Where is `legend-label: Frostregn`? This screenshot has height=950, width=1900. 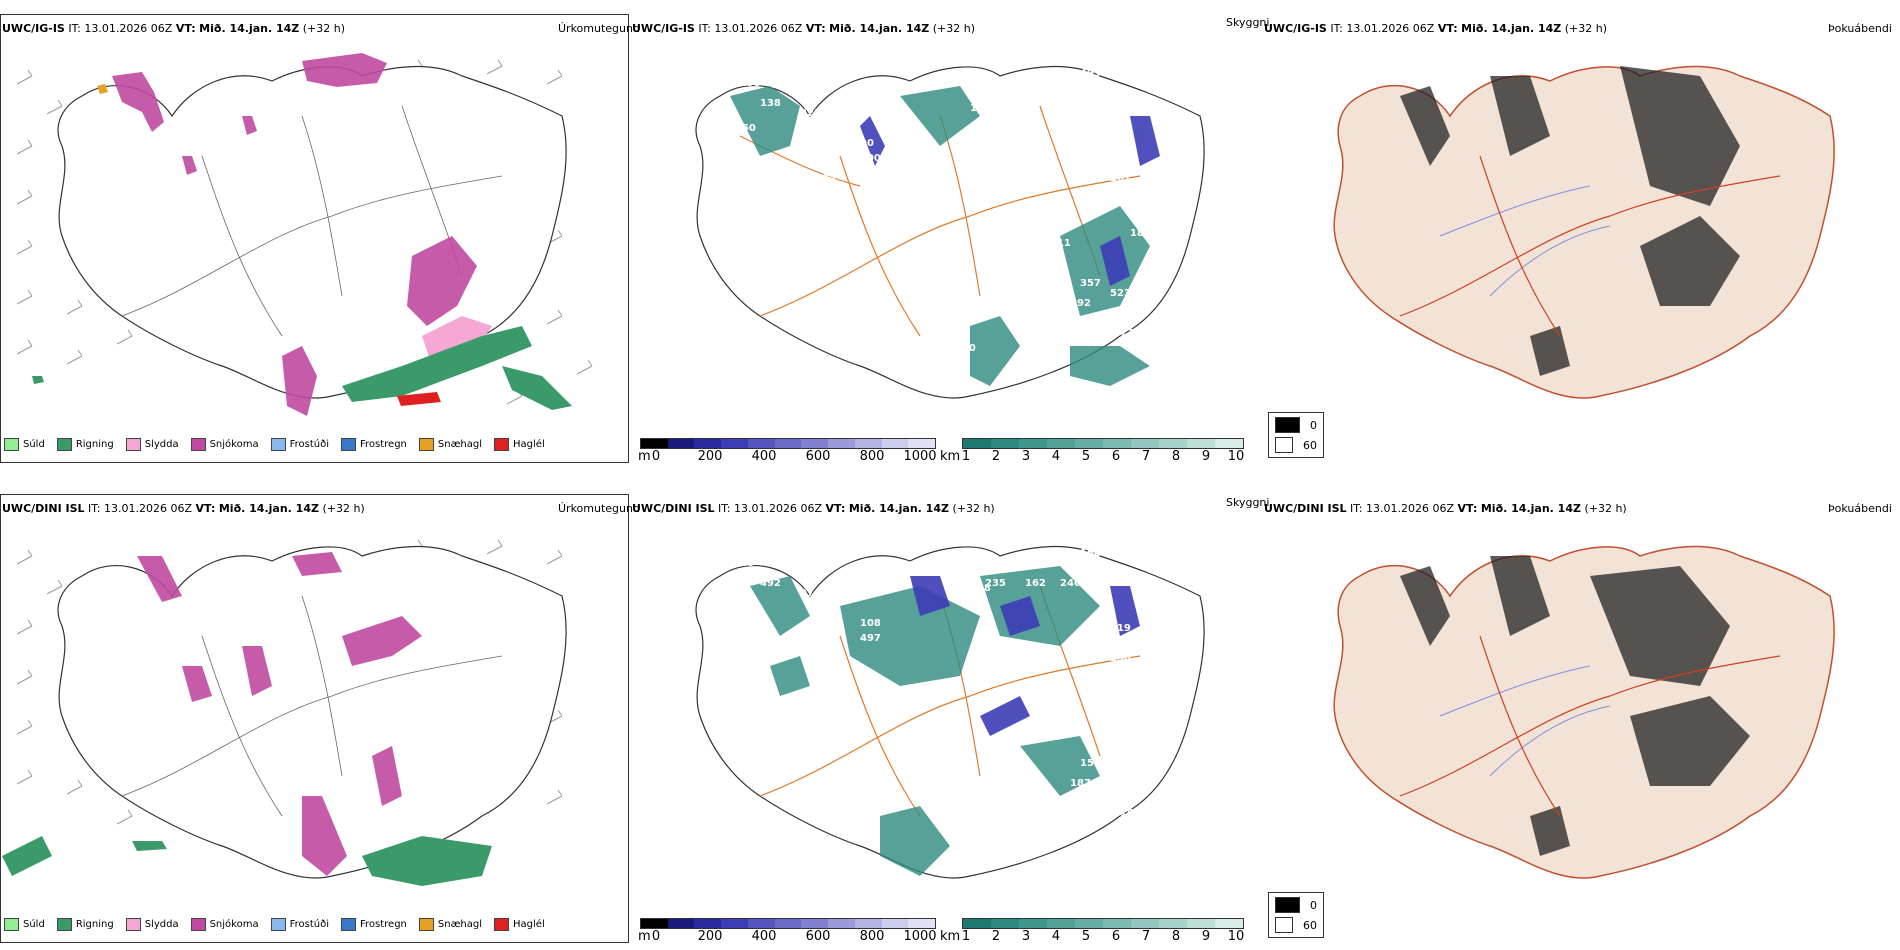
legend-label: Frostregn is located at coordinates (383, 924).